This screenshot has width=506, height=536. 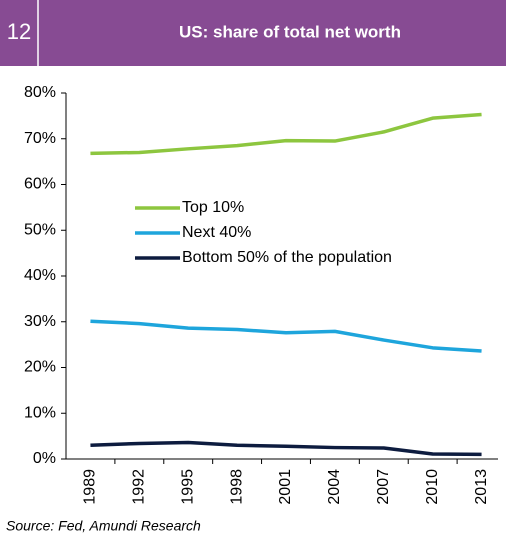 I want to click on y-tick-label: 40%, so click(x=40, y=275).